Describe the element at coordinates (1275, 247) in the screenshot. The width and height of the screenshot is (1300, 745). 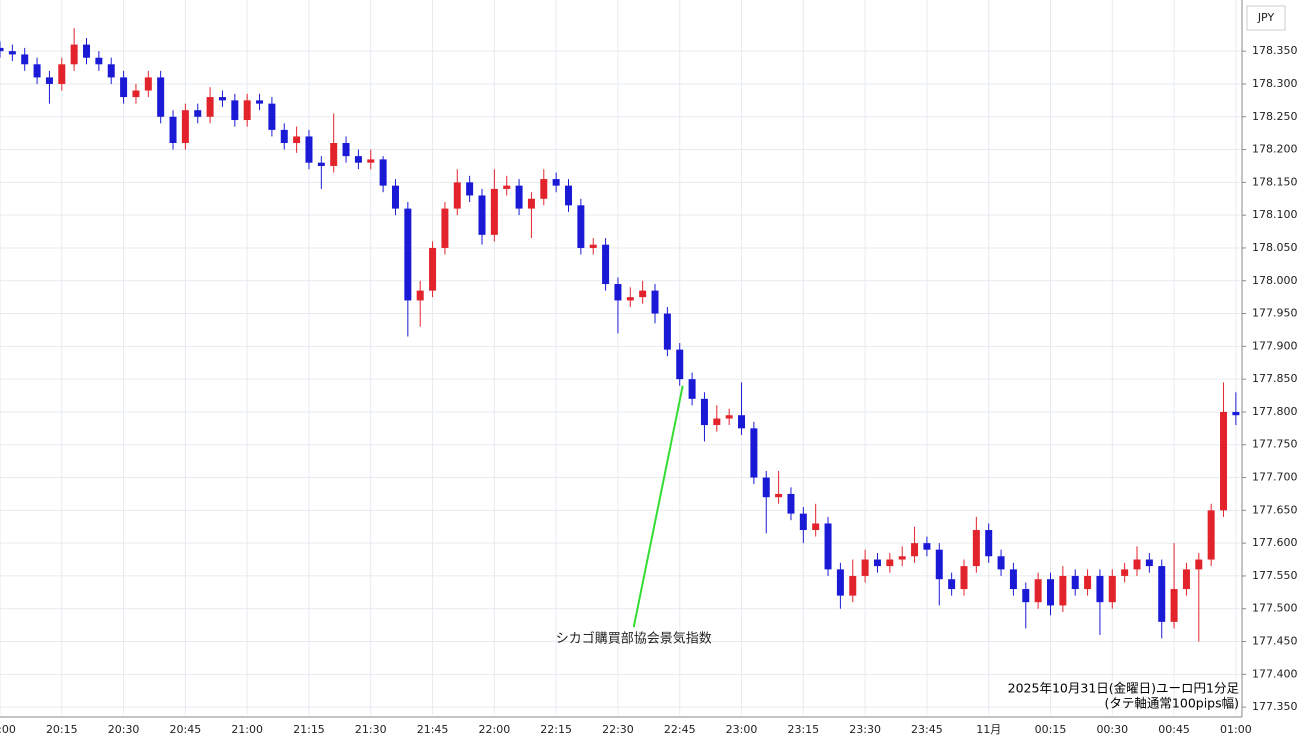
I see `y-tick-label: 178.050` at that location.